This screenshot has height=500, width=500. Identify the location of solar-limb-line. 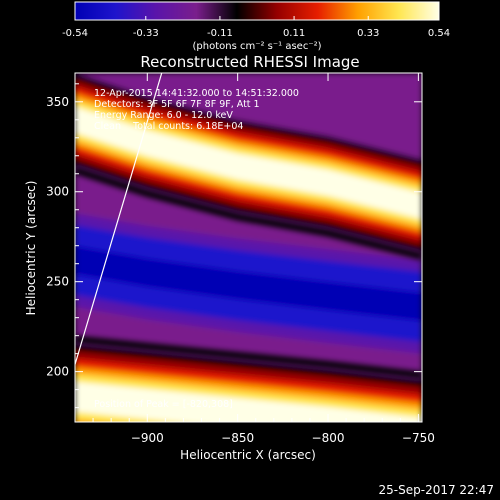
(119, 219).